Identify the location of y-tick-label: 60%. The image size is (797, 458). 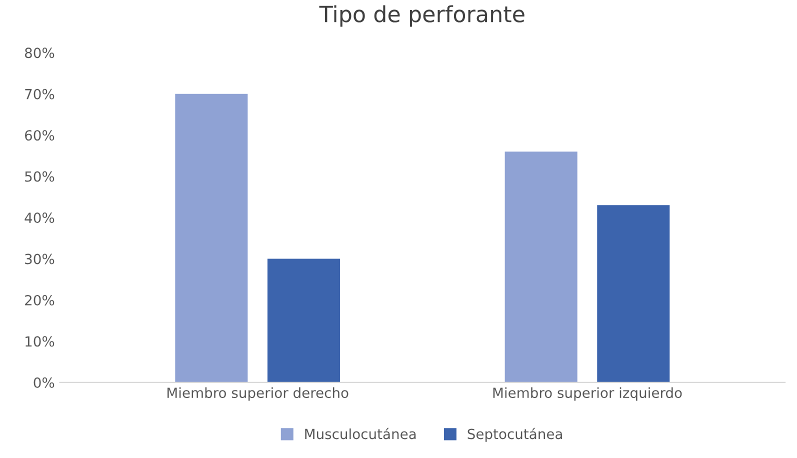
(39, 135).